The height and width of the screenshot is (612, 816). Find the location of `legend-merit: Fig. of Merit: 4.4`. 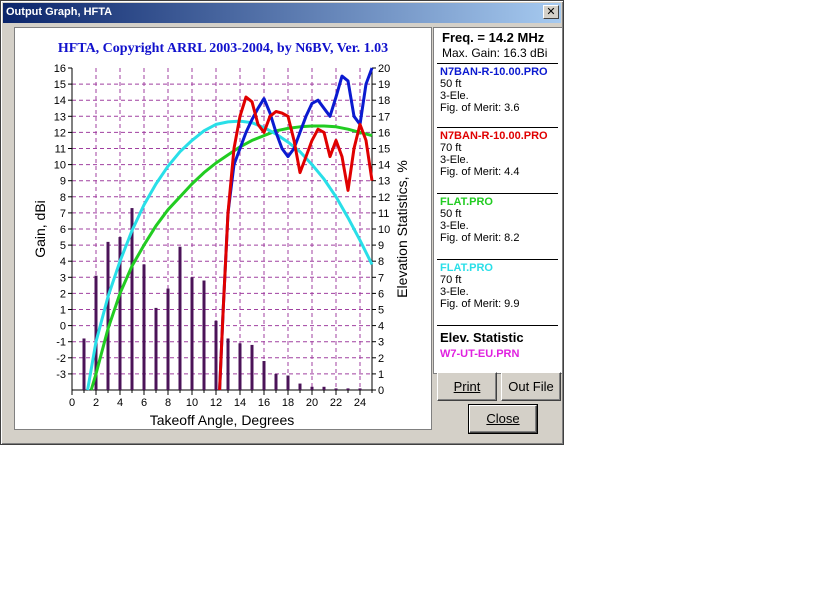

legend-merit: Fig. of Merit: 4.4 is located at coordinates (480, 172).